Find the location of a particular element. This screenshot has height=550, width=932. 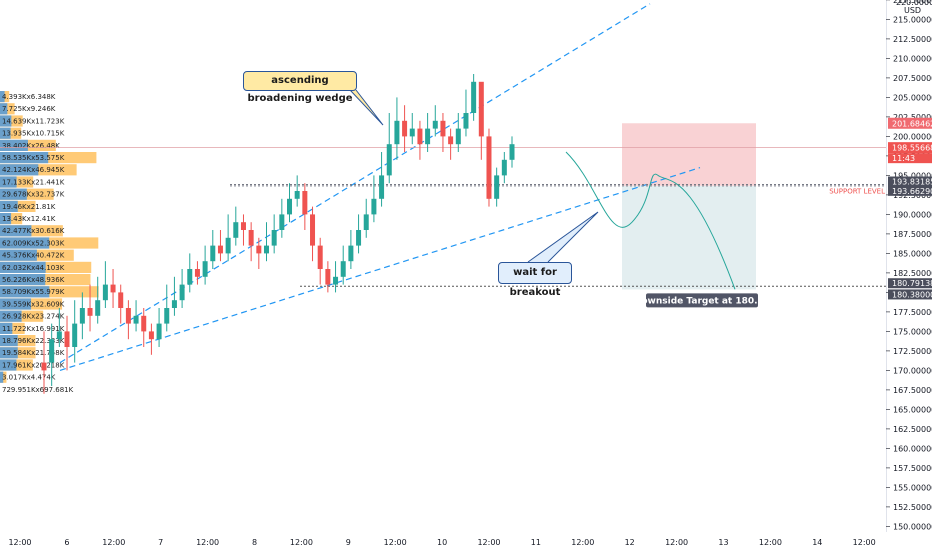

vp-label: 14.639Kx11.723K is located at coordinates (33, 121).